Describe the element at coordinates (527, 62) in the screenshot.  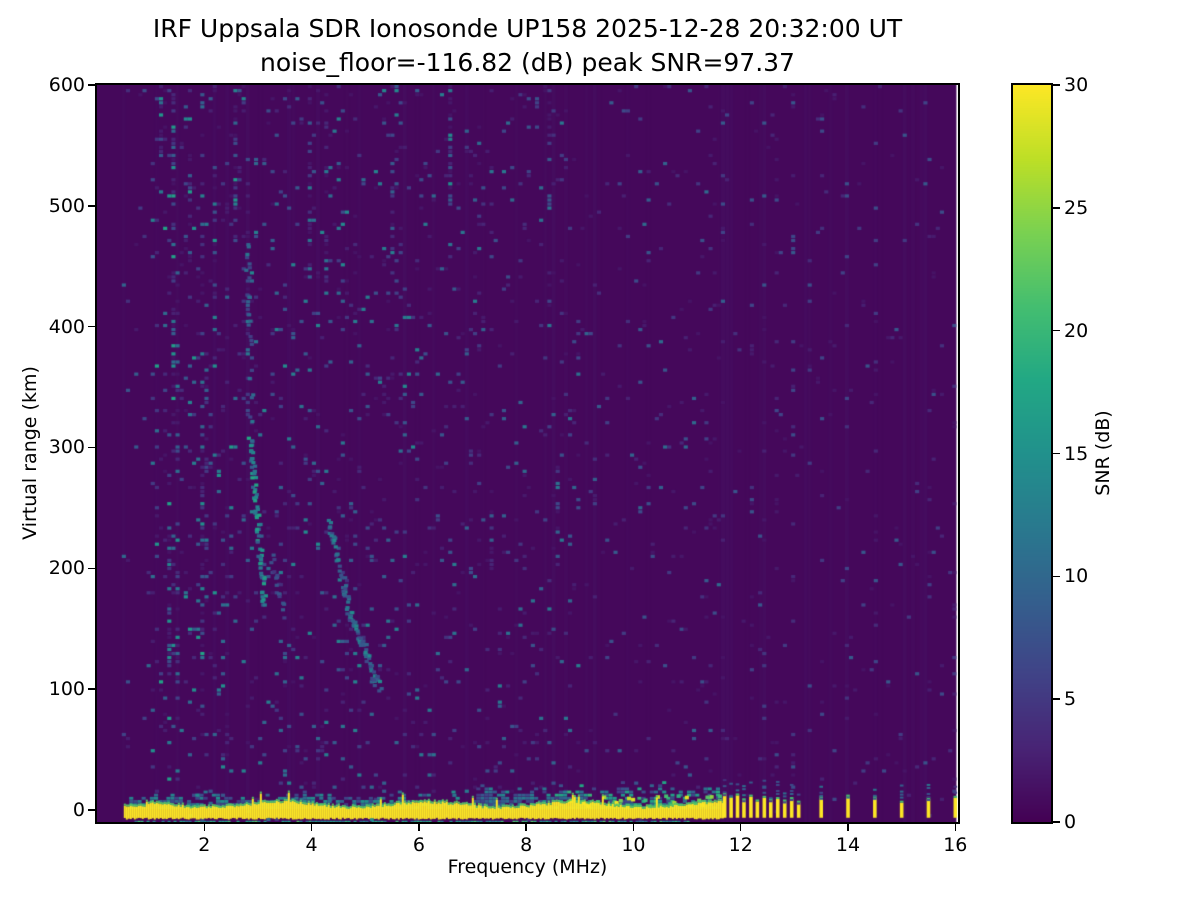
I see `chart-subtitle: noise_floor=-116.82 (dB) peak SNR=97.37` at that location.